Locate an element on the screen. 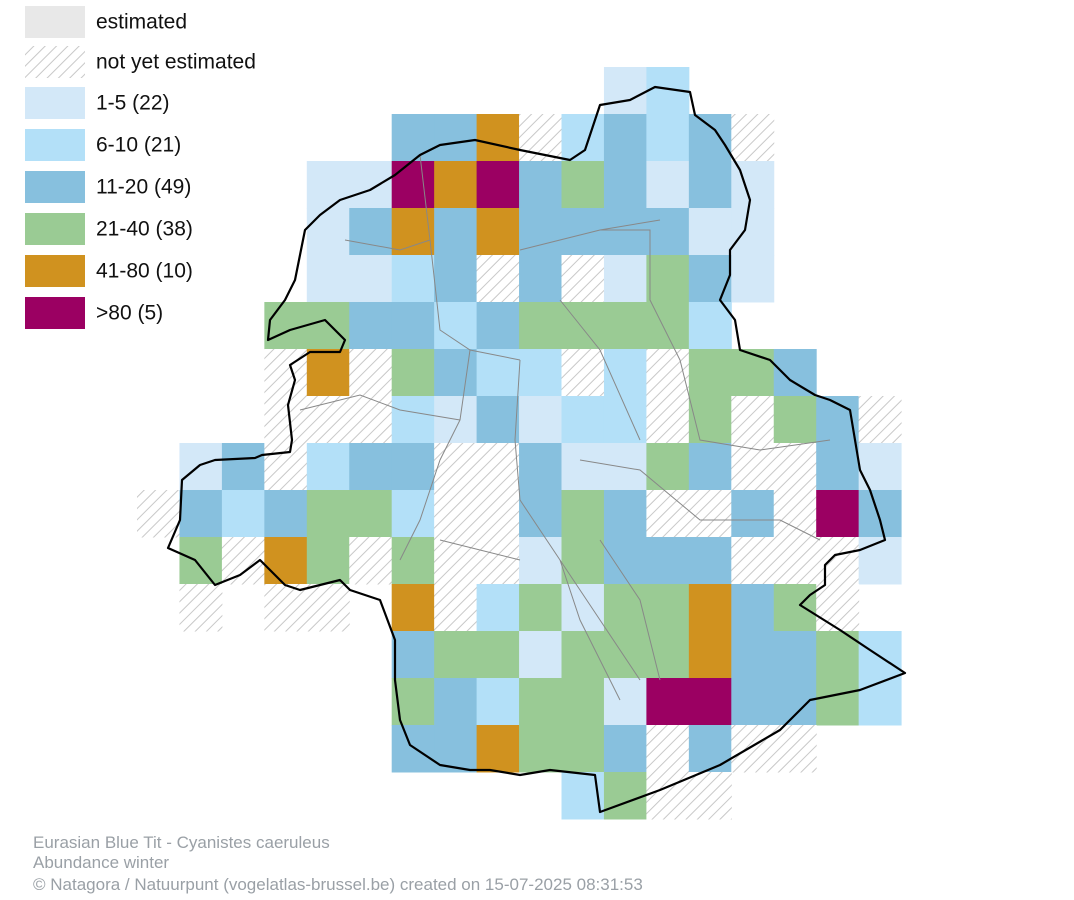  legend-label: estimated is located at coordinates (141, 22).